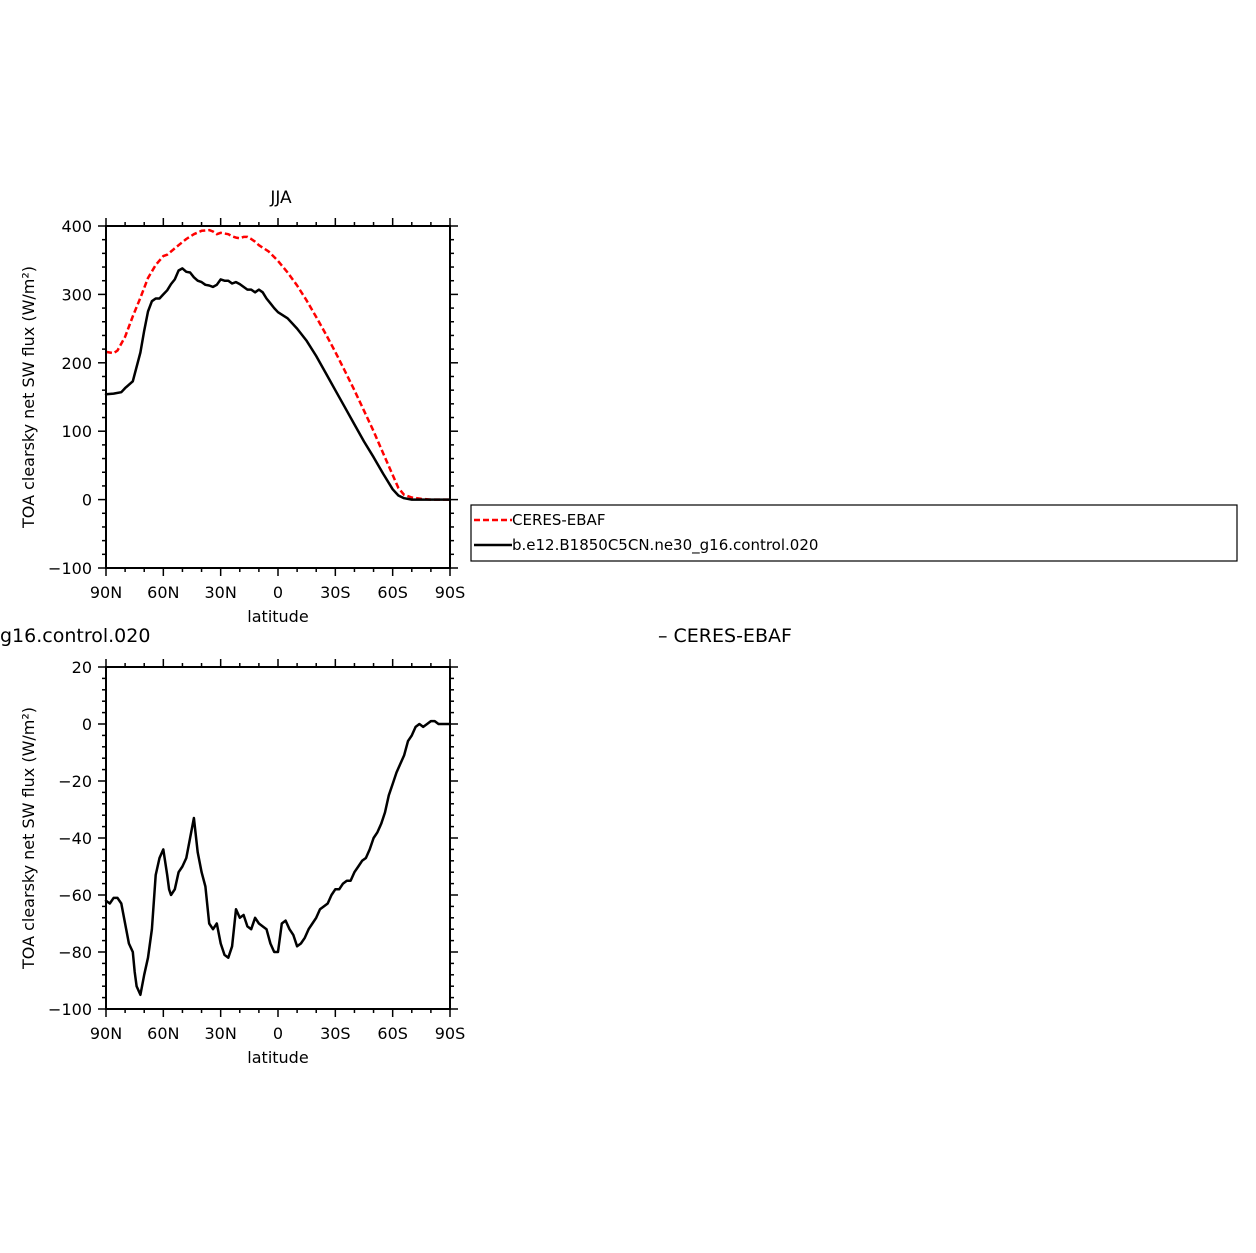  What do you see at coordinates (28, 397) in the screenshot?
I see `top-y-axis-label: TOA clearsky net SW flux (W/m²)` at bounding box center [28, 397].